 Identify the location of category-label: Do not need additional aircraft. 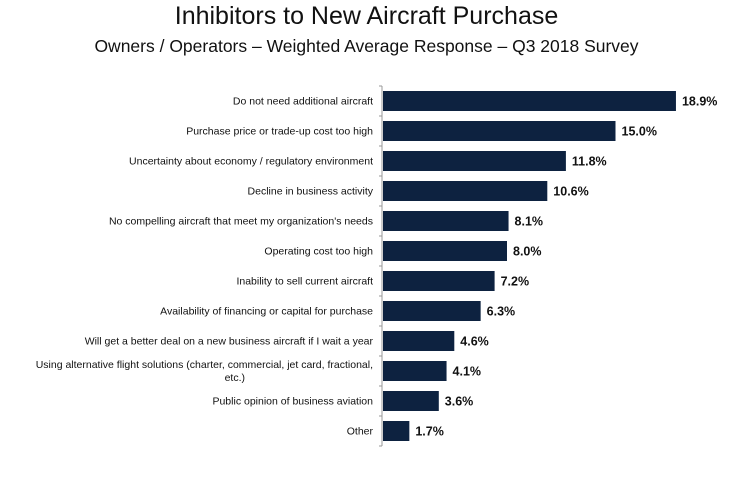
(303, 102).